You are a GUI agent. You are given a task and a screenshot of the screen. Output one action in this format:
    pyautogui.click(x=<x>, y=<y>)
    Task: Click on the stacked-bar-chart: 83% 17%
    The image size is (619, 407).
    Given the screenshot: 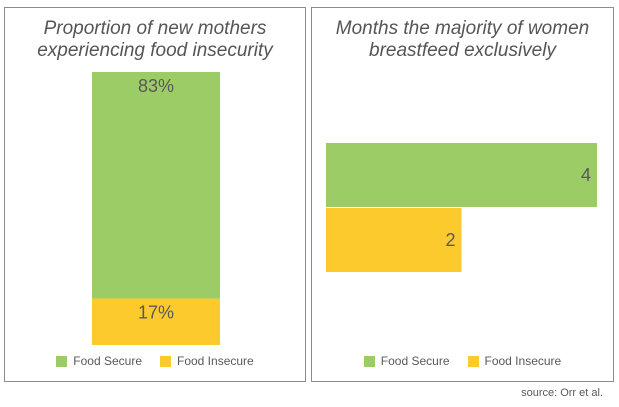 What is the action you would take?
    pyautogui.click(x=156, y=208)
    